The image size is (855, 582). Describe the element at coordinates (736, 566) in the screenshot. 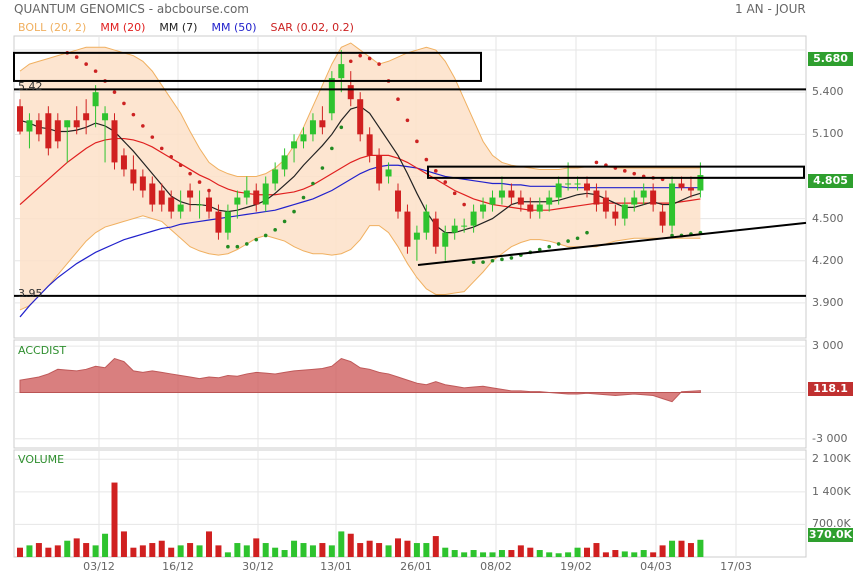

I see `x-tick-label: 17/03` at that location.